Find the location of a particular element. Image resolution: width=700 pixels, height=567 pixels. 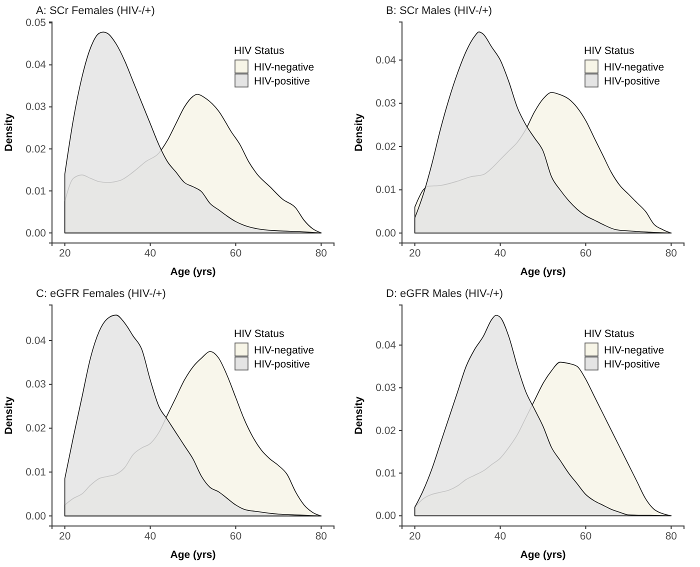

y-tick-label: 0.05 is located at coordinates (36, 23).